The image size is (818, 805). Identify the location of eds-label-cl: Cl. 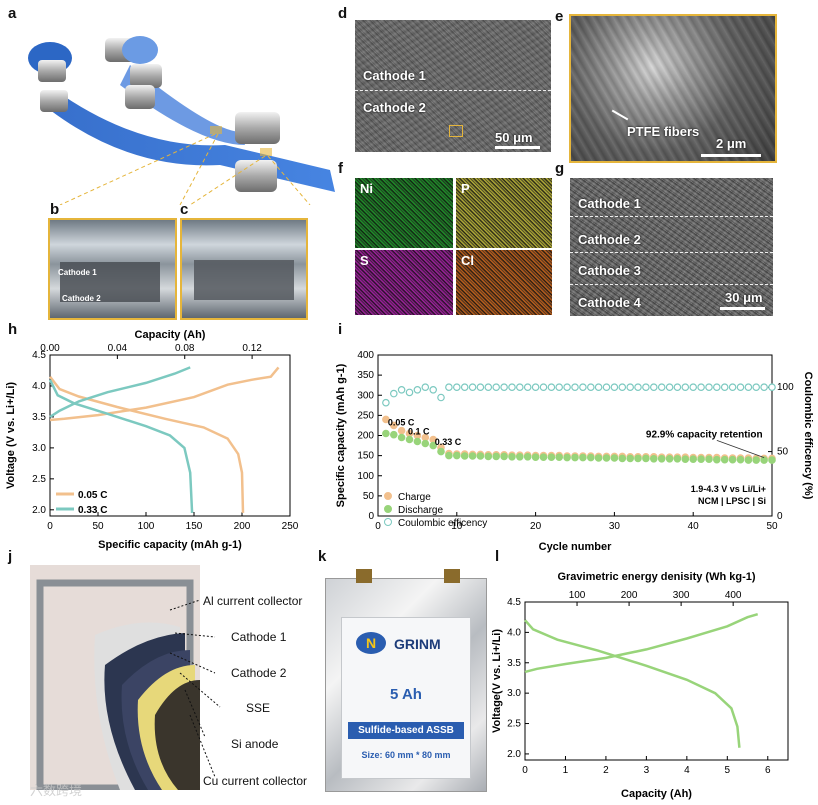
(467, 260).